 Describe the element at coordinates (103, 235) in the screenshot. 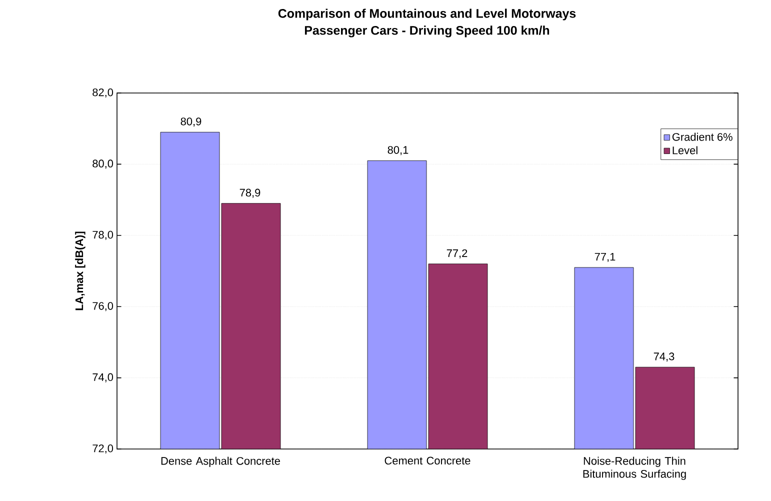

I see `y-tick-label: 78,0` at that location.